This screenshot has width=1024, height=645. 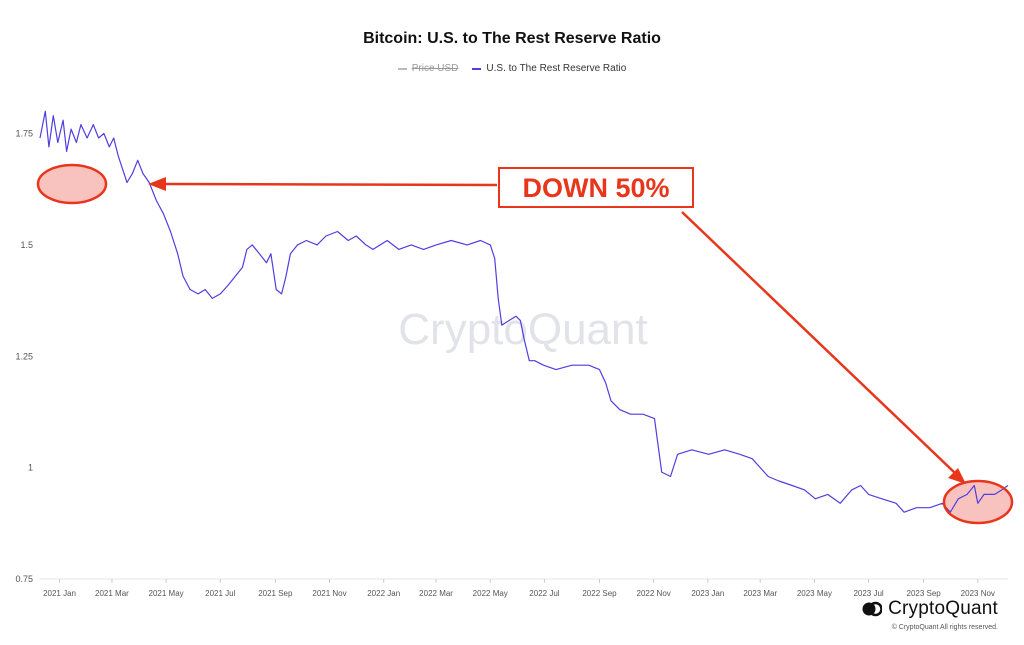 What do you see at coordinates (490, 593) in the screenshot?
I see `x-tick-label: 2022 May` at bounding box center [490, 593].